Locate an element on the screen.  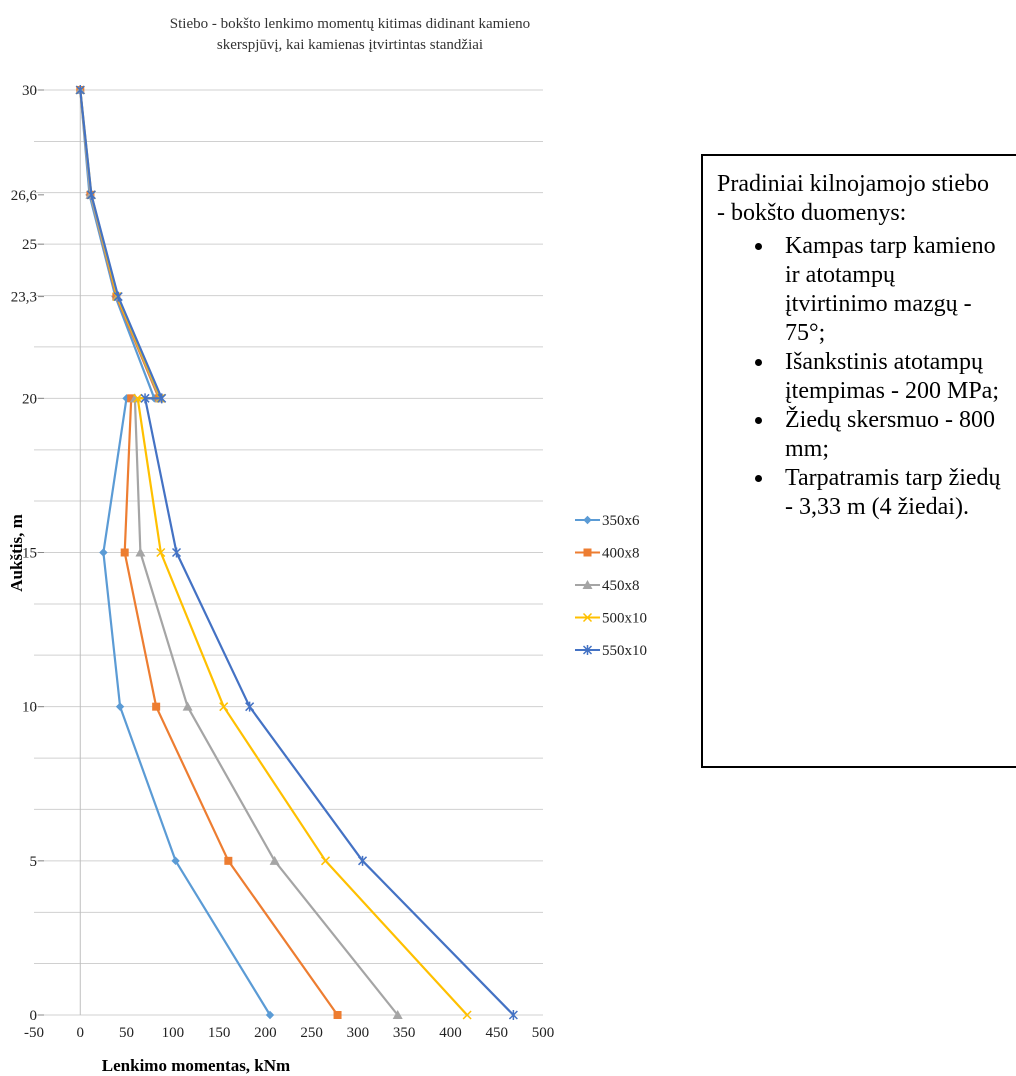
x-tick-label: 450 is located at coordinates (496, 1033).